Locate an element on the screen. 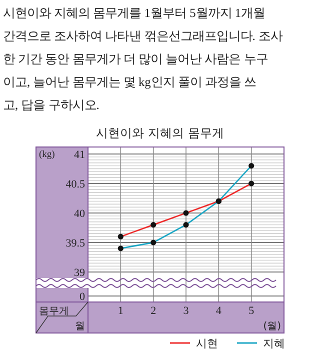 This screenshot has height=354, width=320. text: 한 기간 동안 몸무게가 더 많이 늘어난 사람은 누구 is located at coordinates (135, 59).